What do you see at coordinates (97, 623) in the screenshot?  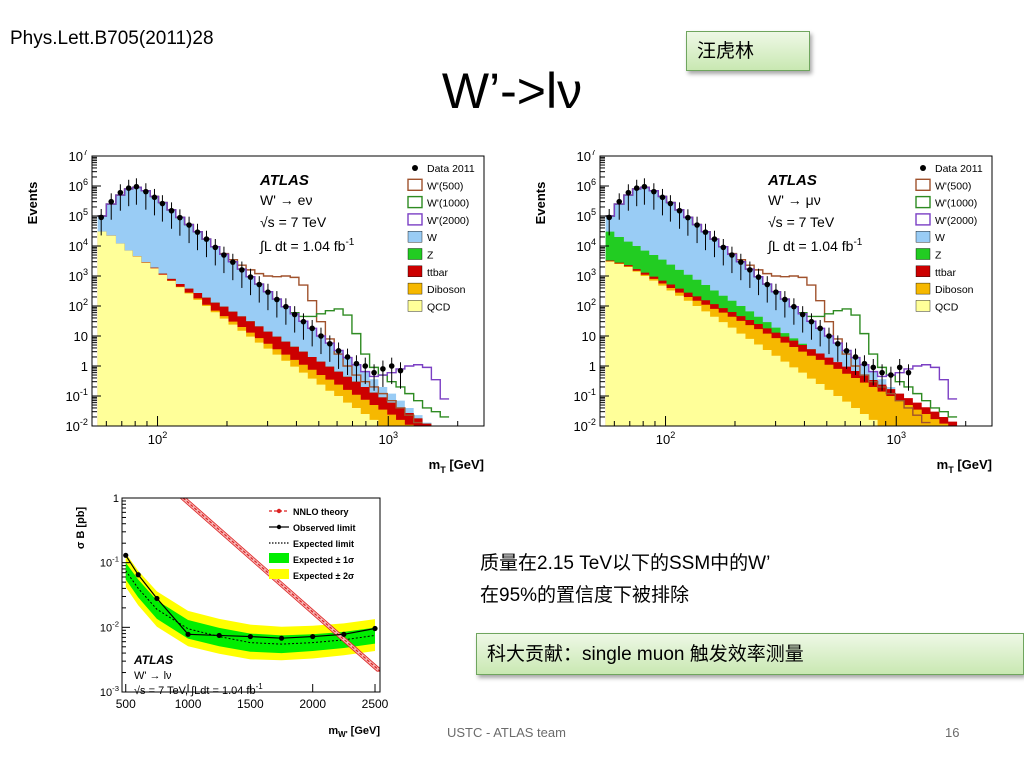 I see `left-margin` at bounding box center [97, 623].